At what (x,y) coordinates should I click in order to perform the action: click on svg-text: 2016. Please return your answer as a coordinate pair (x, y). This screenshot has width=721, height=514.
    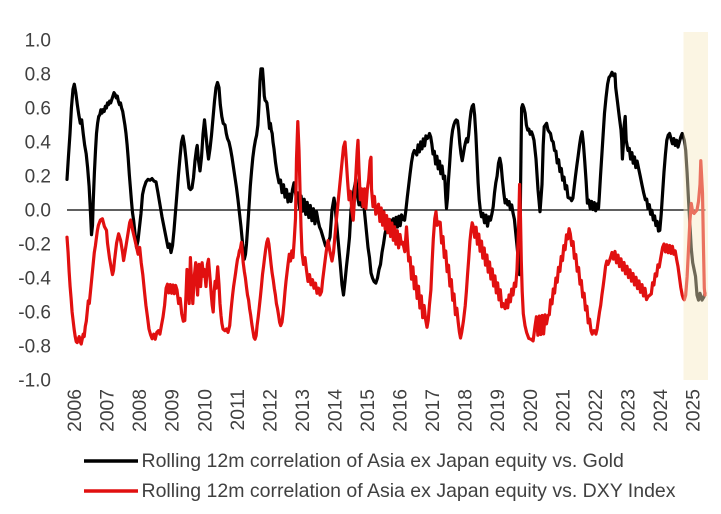
    Looking at the image, I should click on (401, 410).